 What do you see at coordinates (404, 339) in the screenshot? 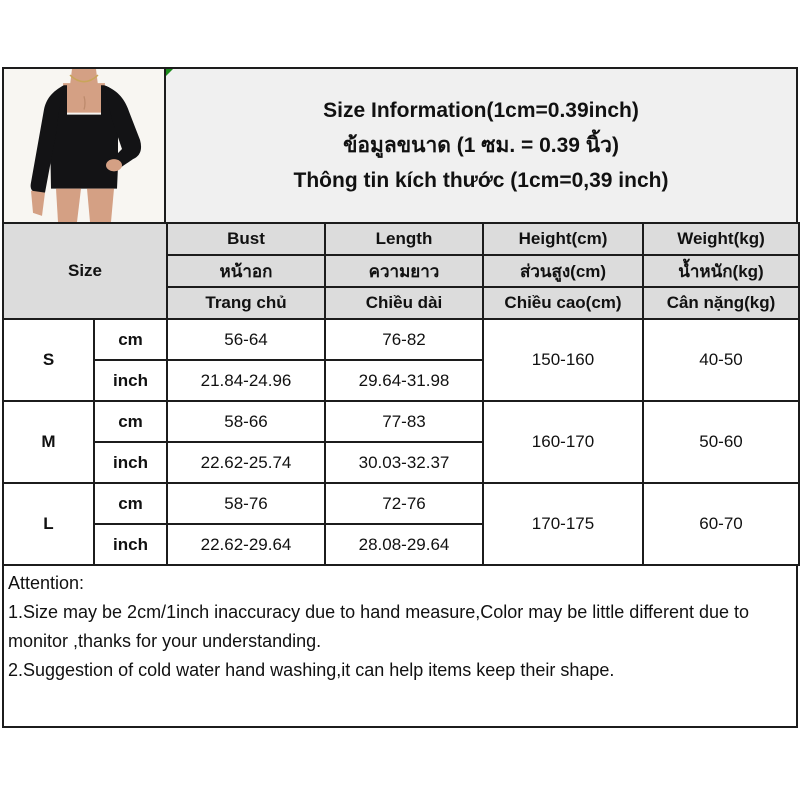
I see `cell-s-length-cm: 76-82` at bounding box center [404, 339].